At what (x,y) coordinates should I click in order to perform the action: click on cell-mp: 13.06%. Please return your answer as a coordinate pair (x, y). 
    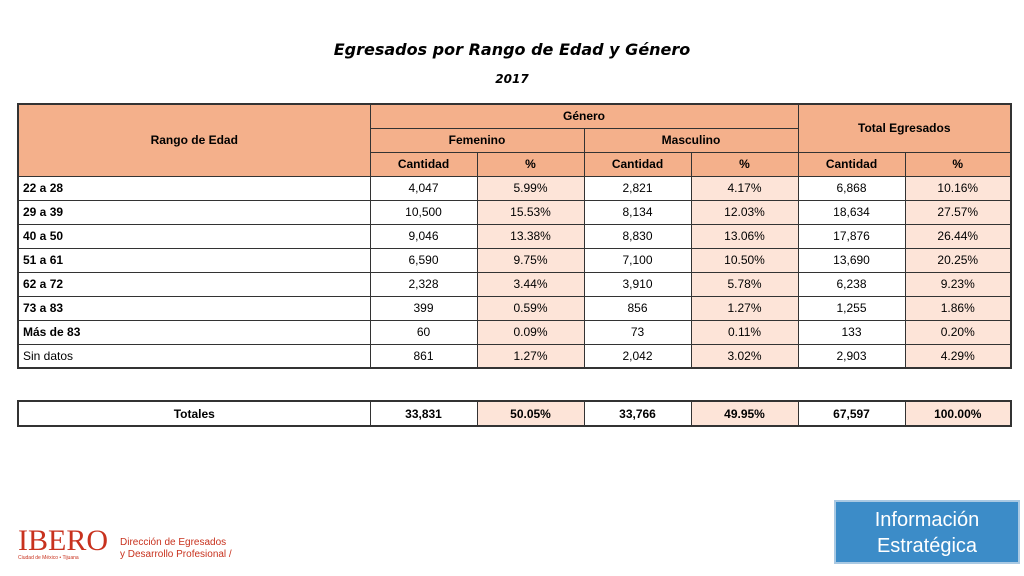
    Looking at the image, I should click on (744, 236).